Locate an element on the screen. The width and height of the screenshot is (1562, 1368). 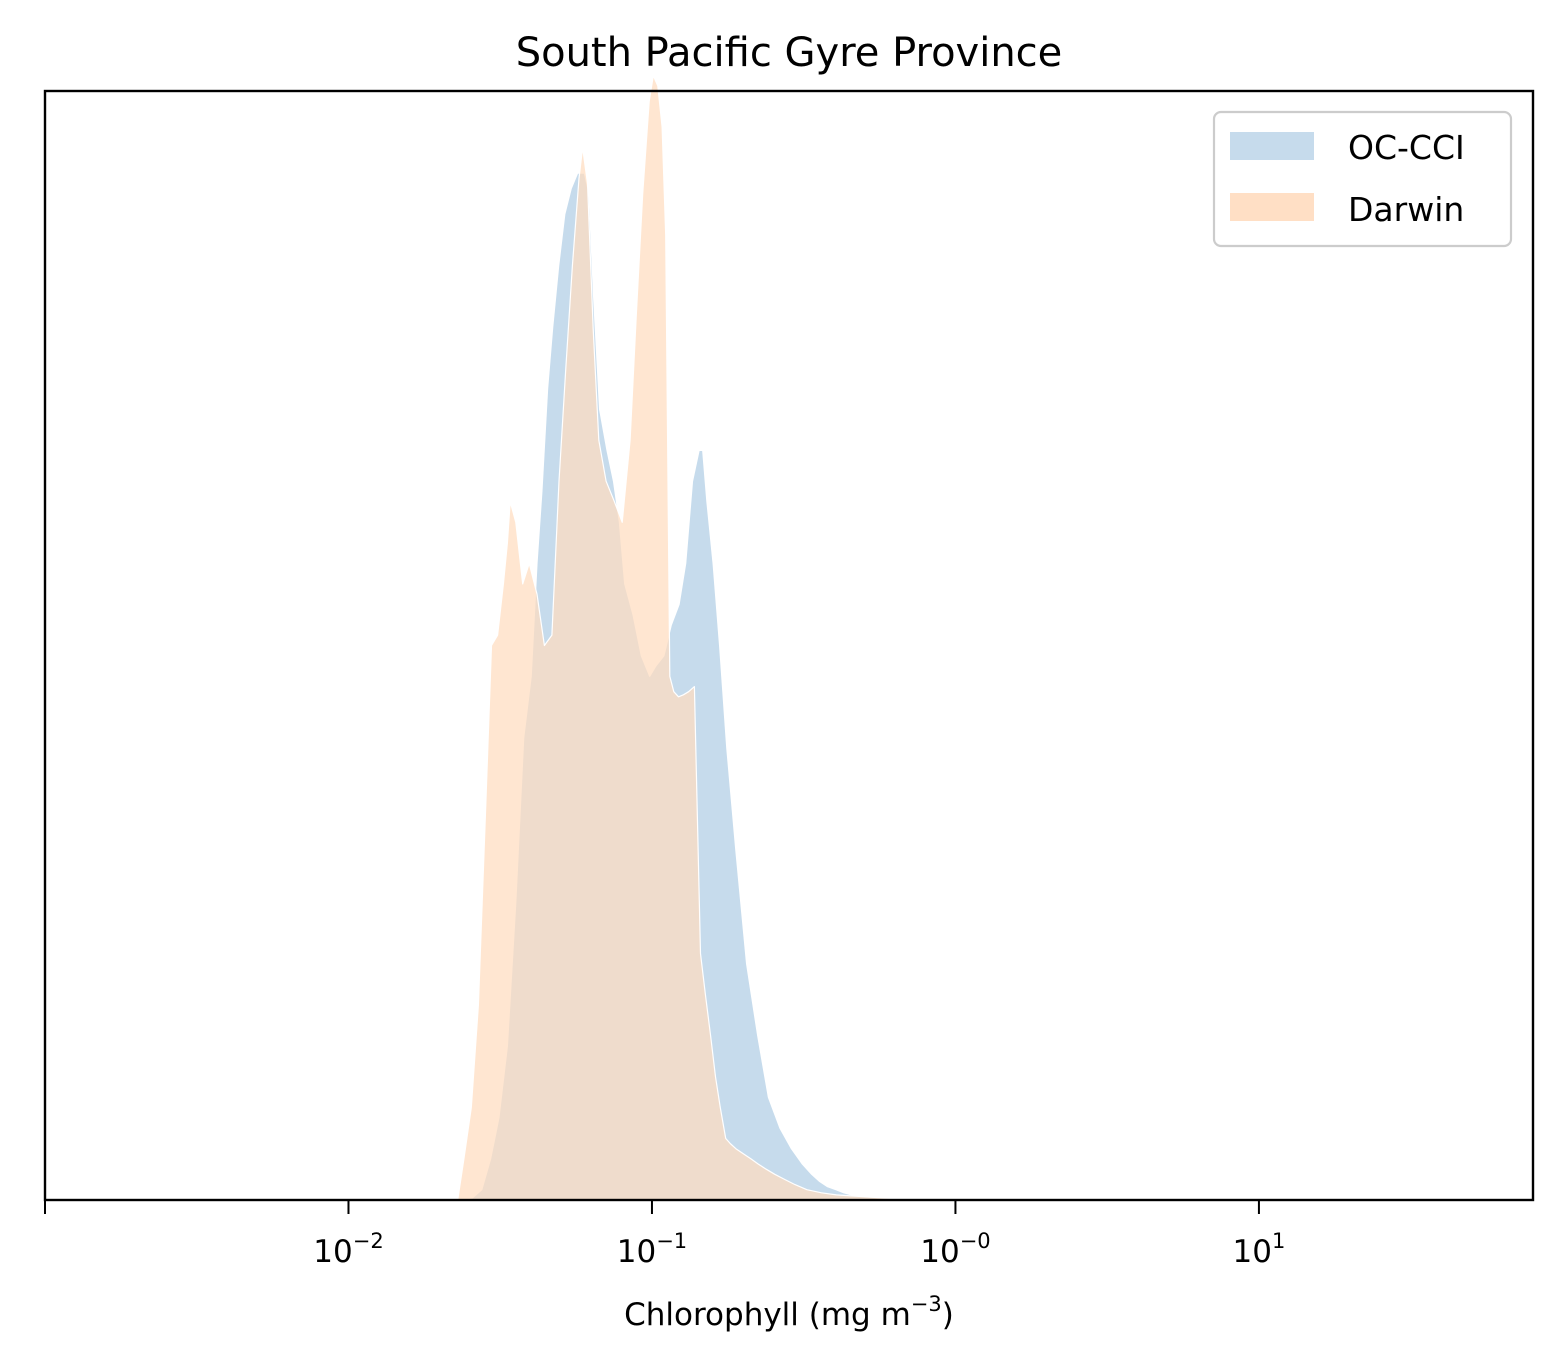
legend: OC-CCI Darwin is located at coordinates (1362, 179).